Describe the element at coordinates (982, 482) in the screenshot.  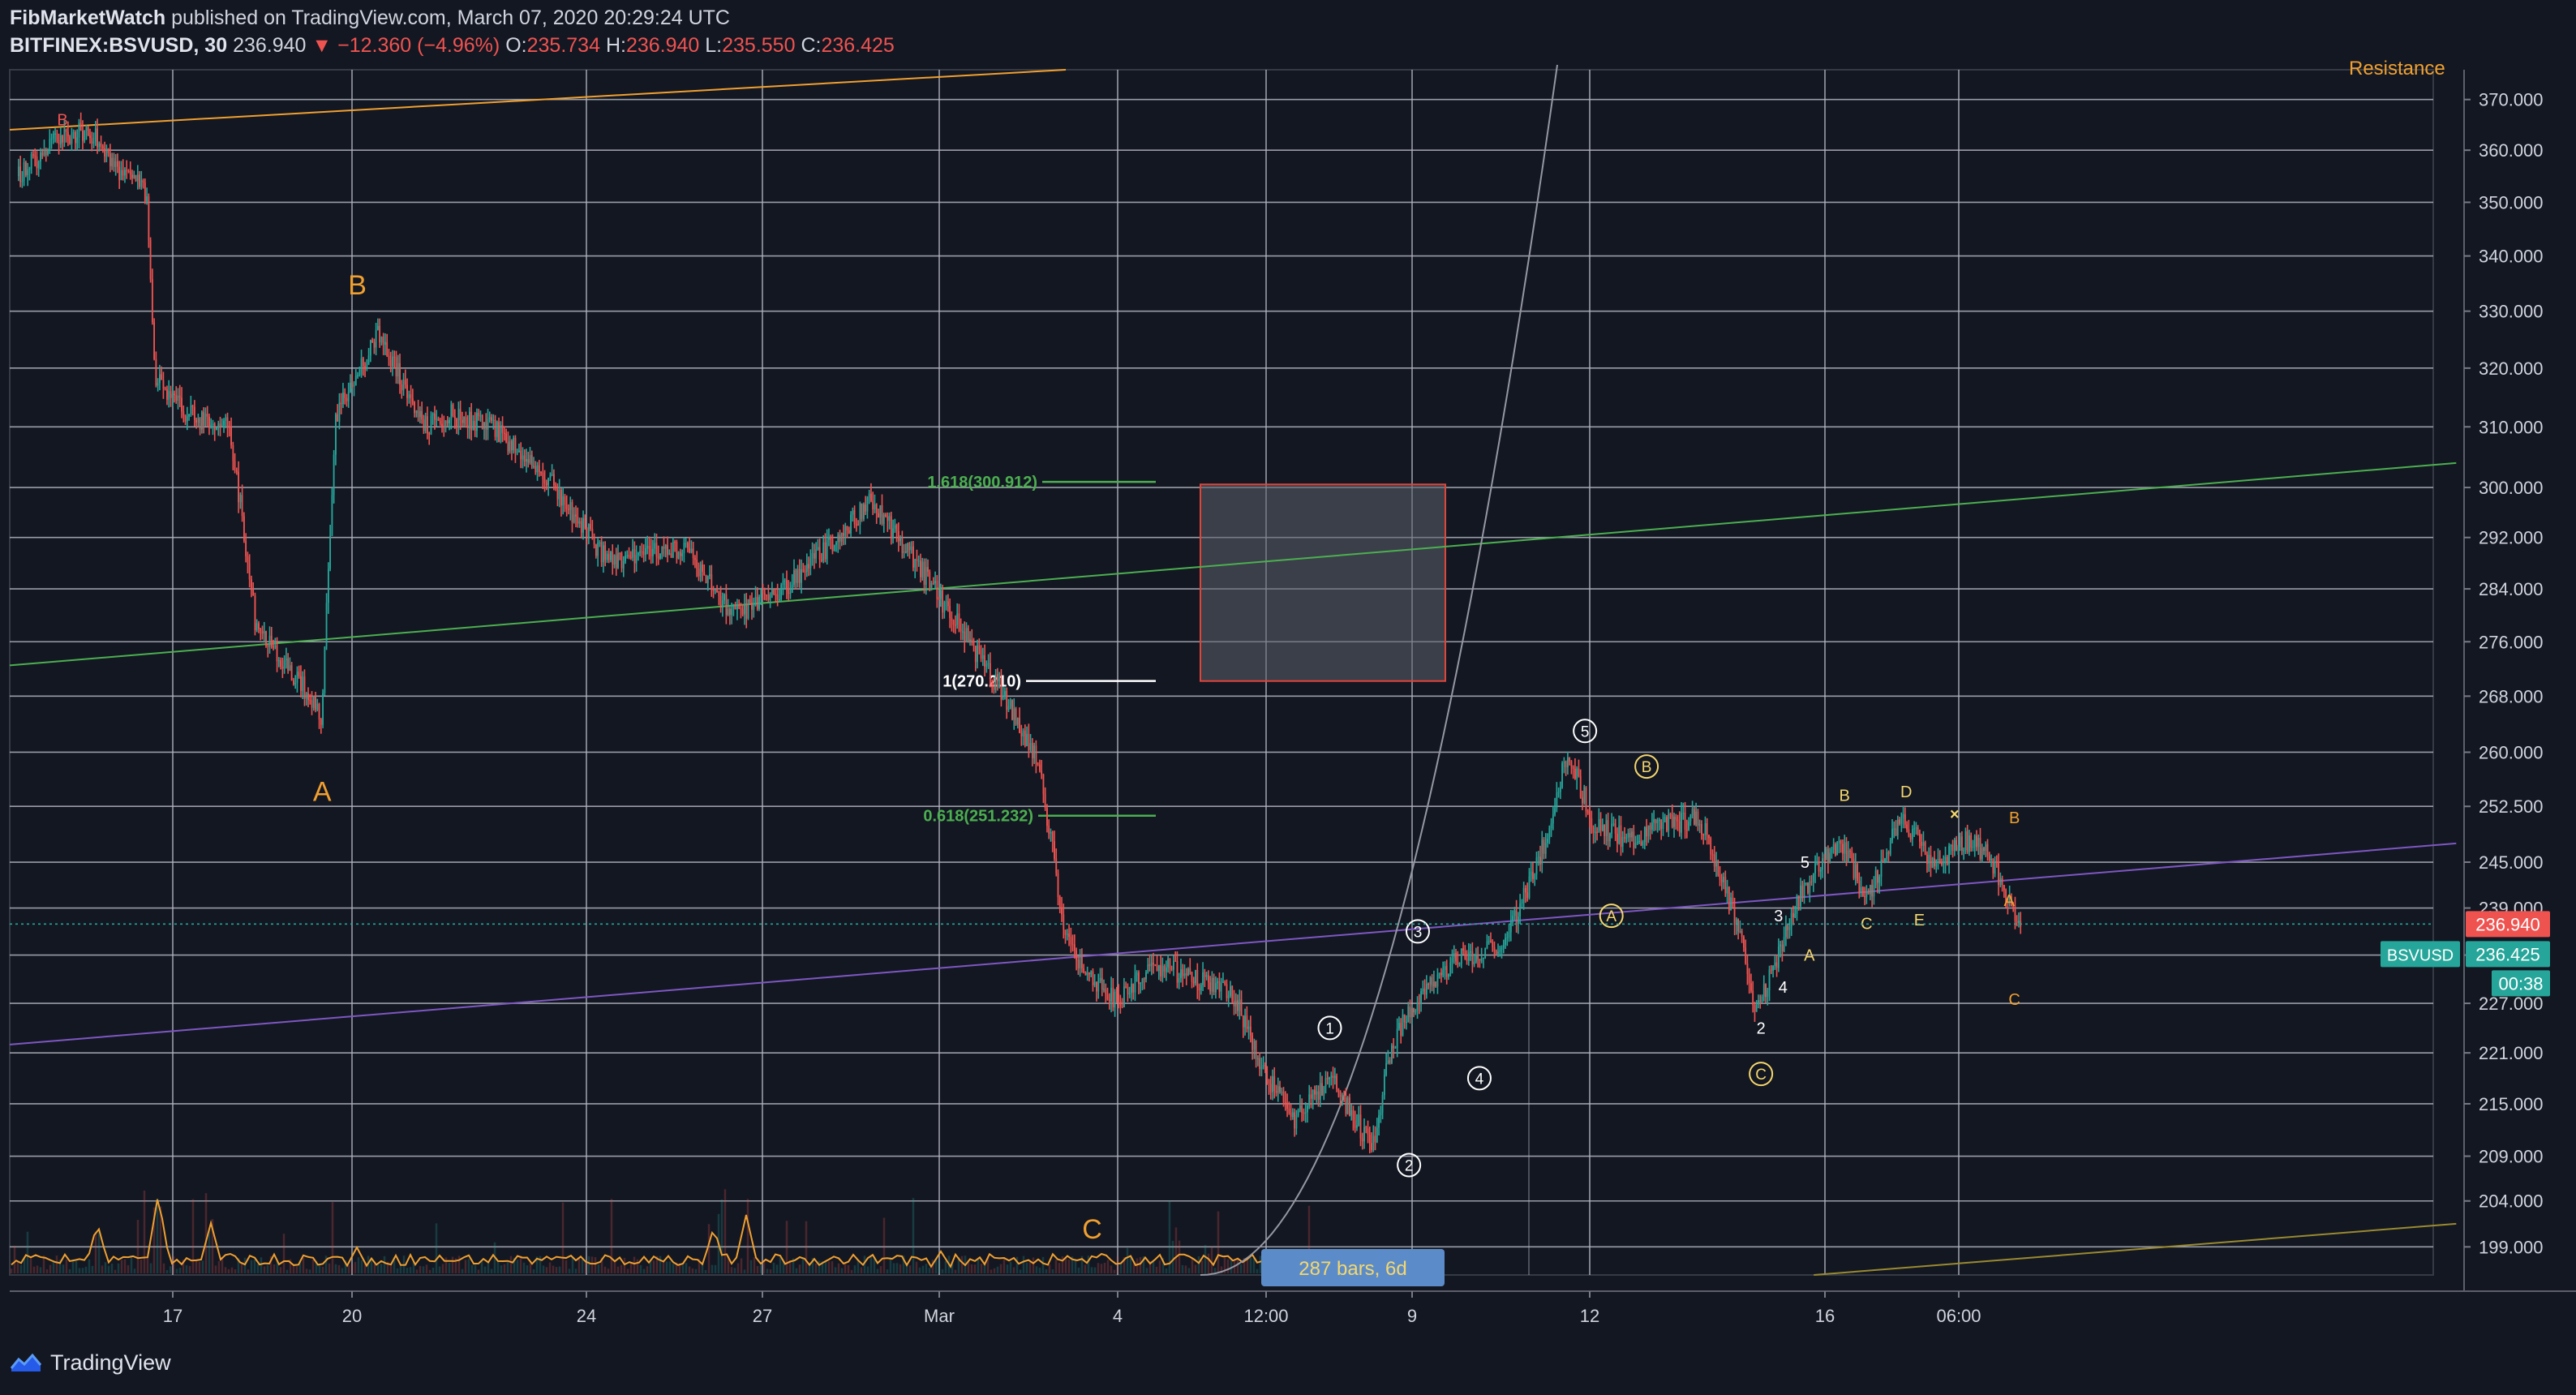
I see `fib-level-label: 1.618(300.912)` at that location.